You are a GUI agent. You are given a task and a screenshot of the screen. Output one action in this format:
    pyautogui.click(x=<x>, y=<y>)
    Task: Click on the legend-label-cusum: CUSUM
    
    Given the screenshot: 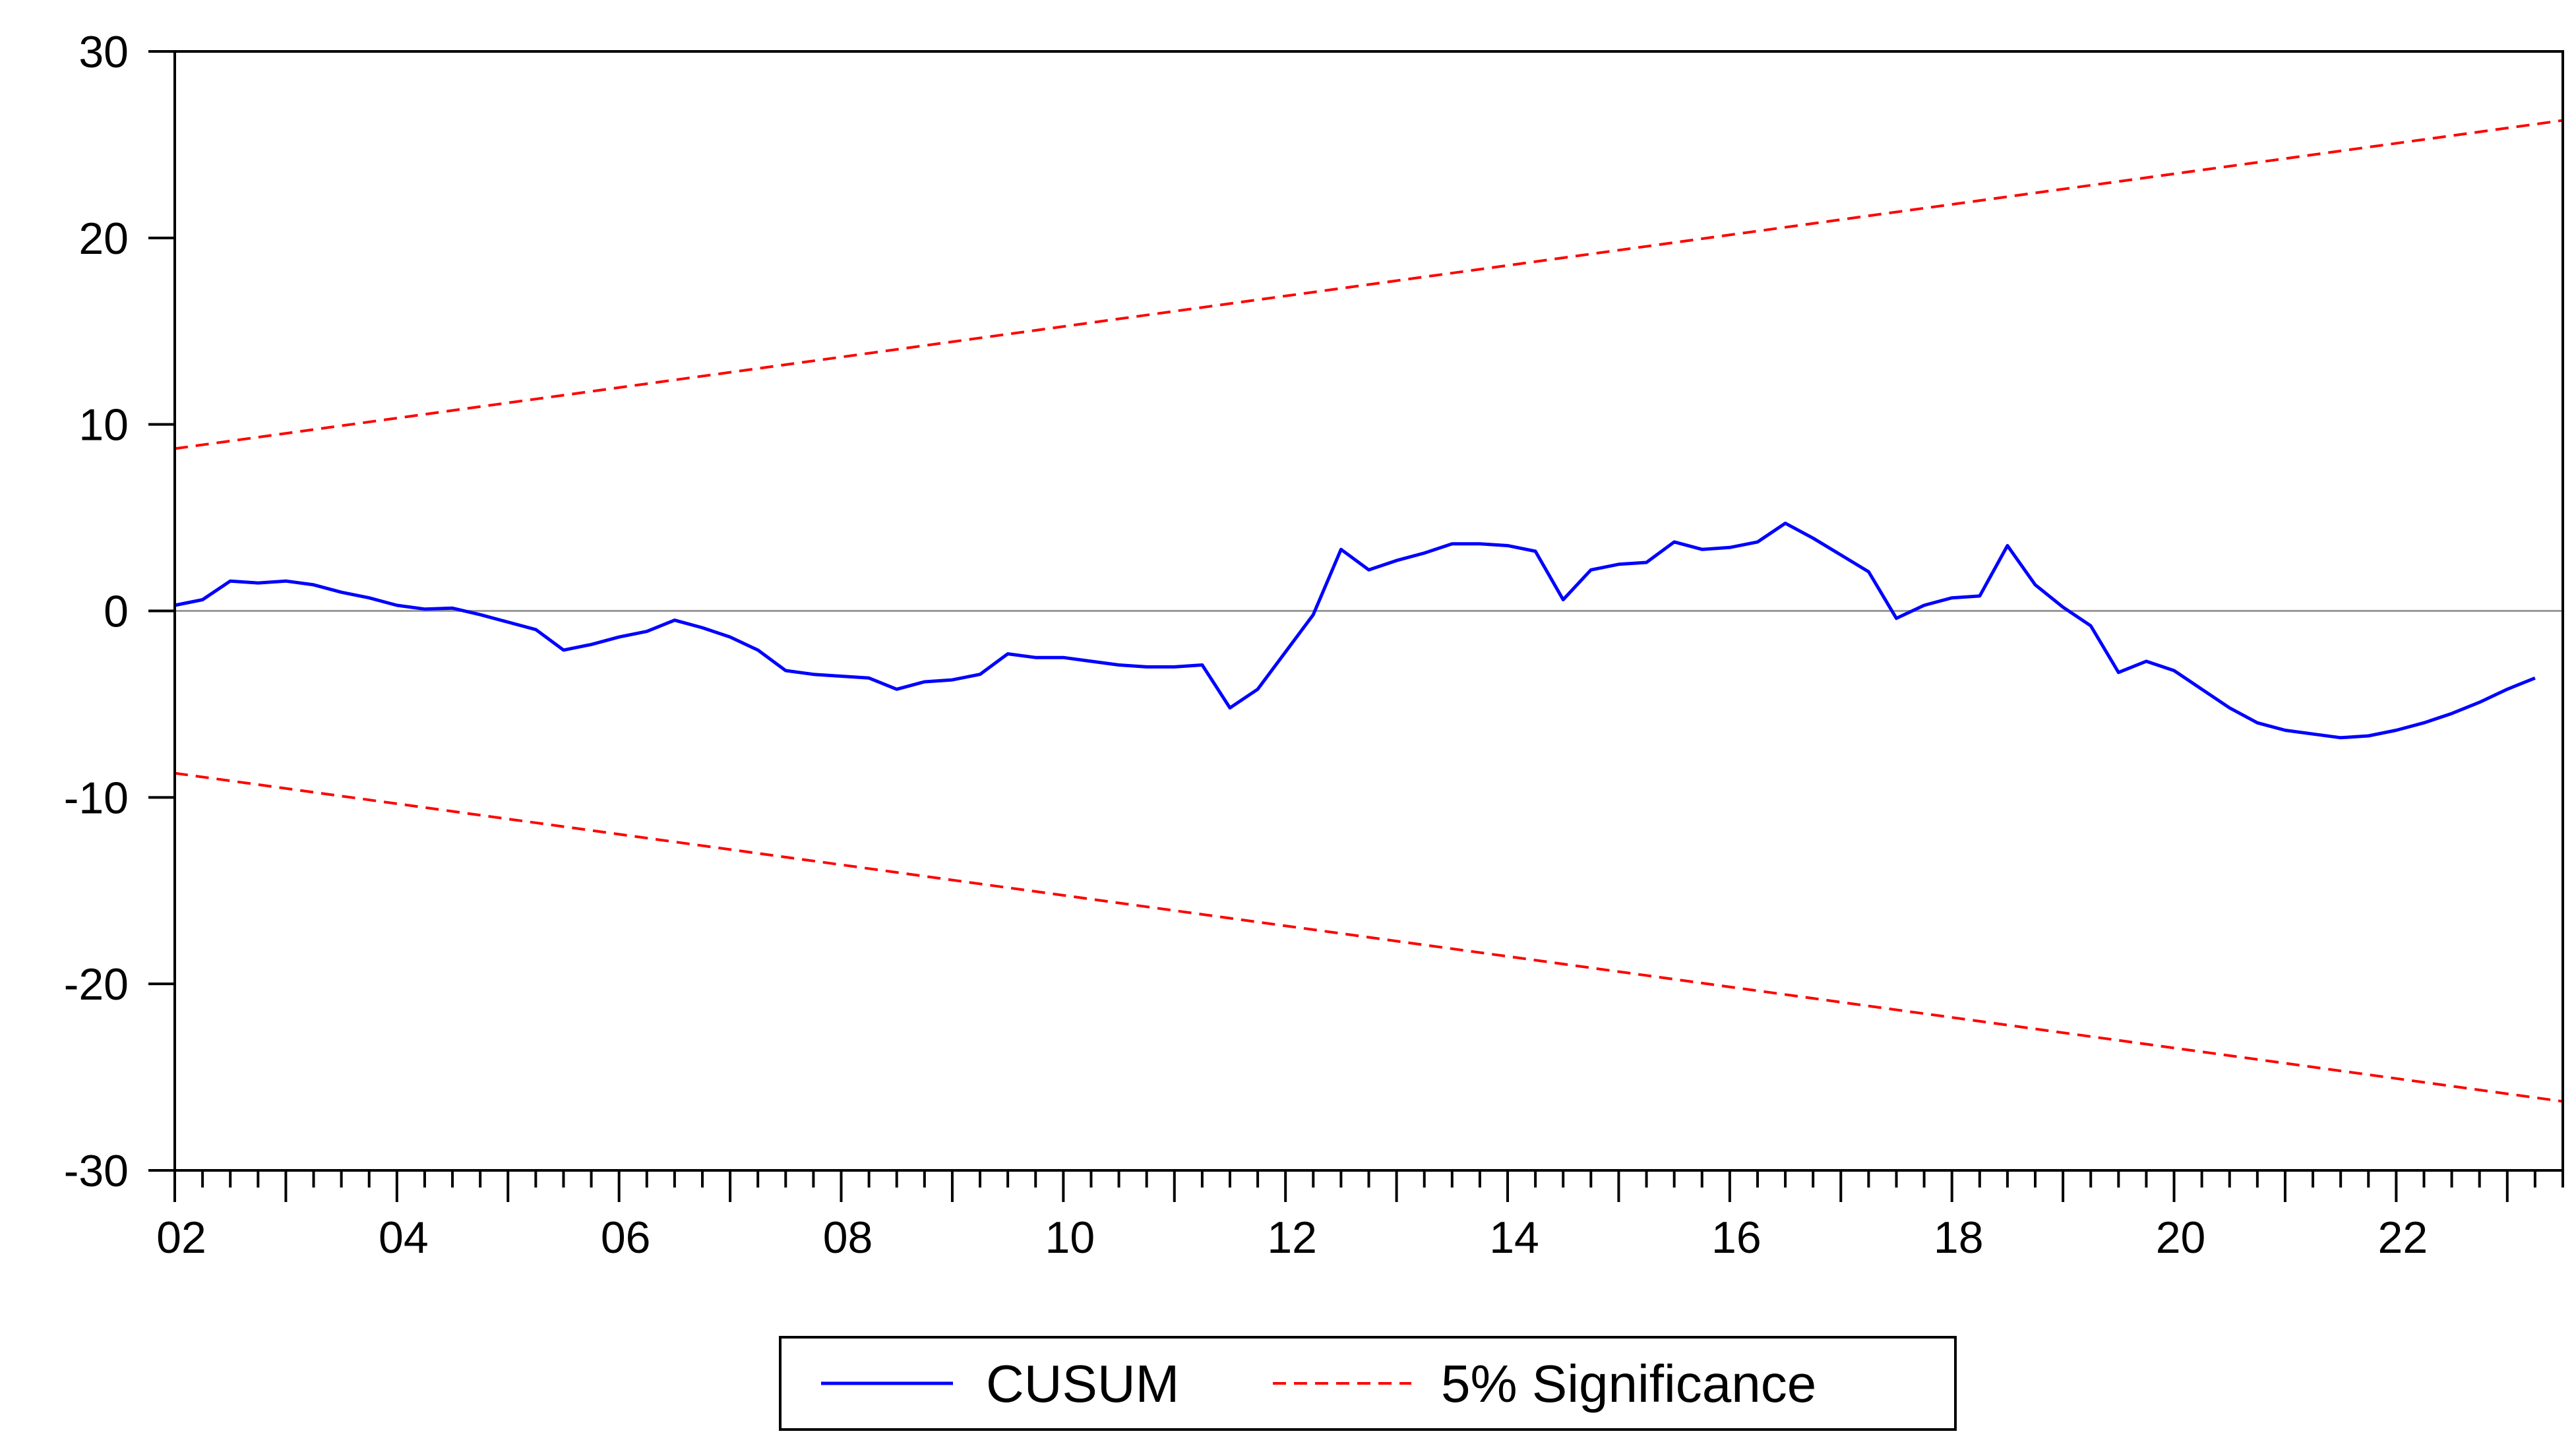 What is the action you would take?
    pyautogui.click(x=1082, y=1383)
    